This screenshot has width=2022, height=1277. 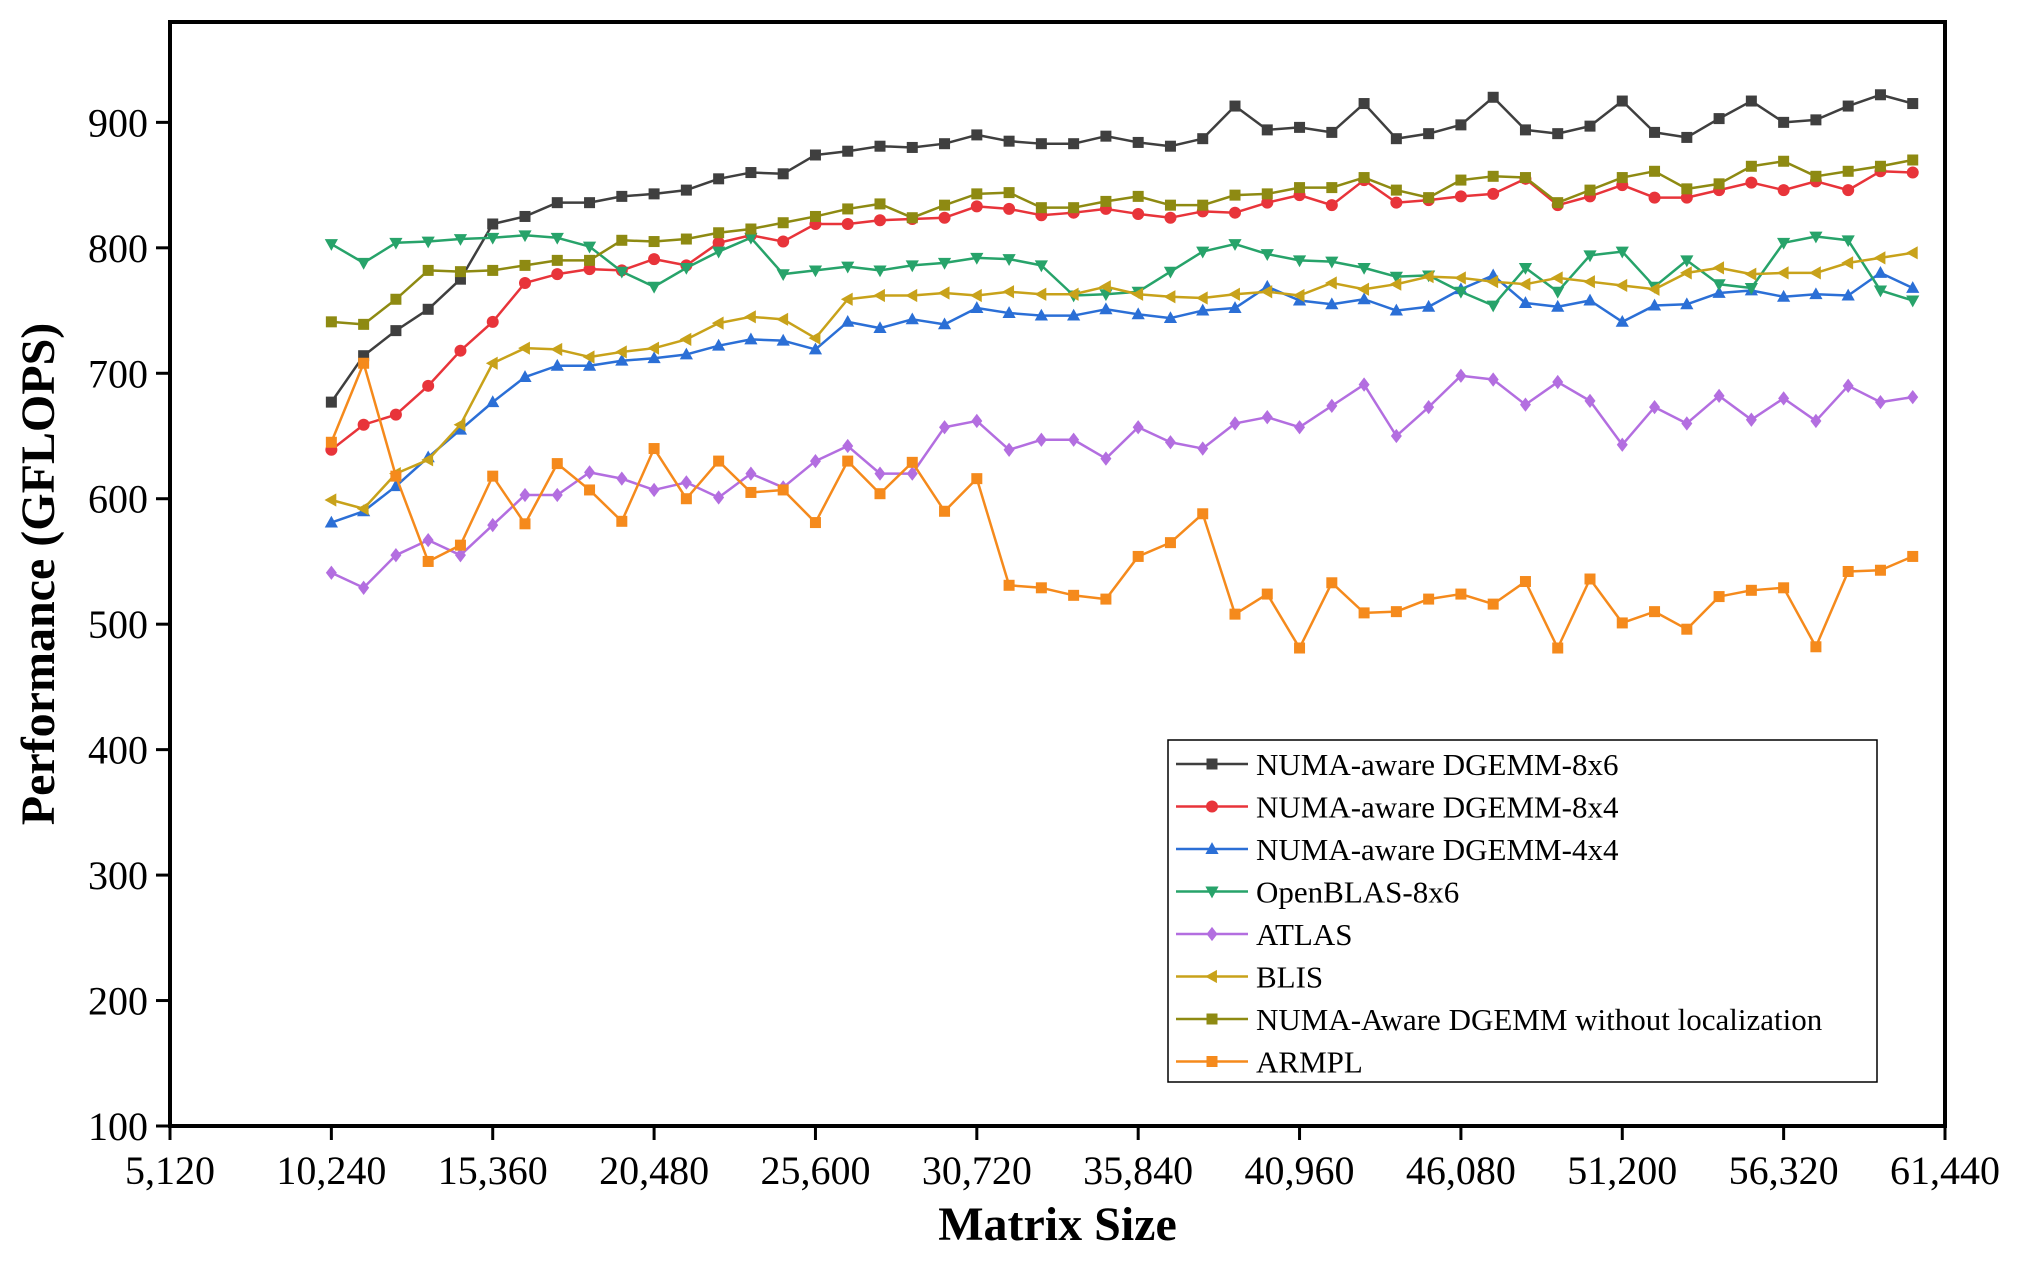 I want to click on x-tick-label: 56,320, so click(x=1784, y=1170).